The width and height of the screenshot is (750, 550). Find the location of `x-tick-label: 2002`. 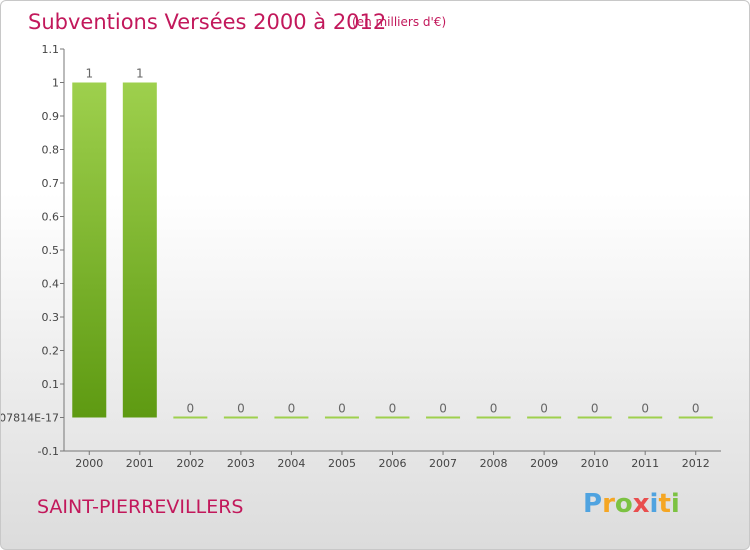

x-tick-label: 2002 is located at coordinates (190, 463).